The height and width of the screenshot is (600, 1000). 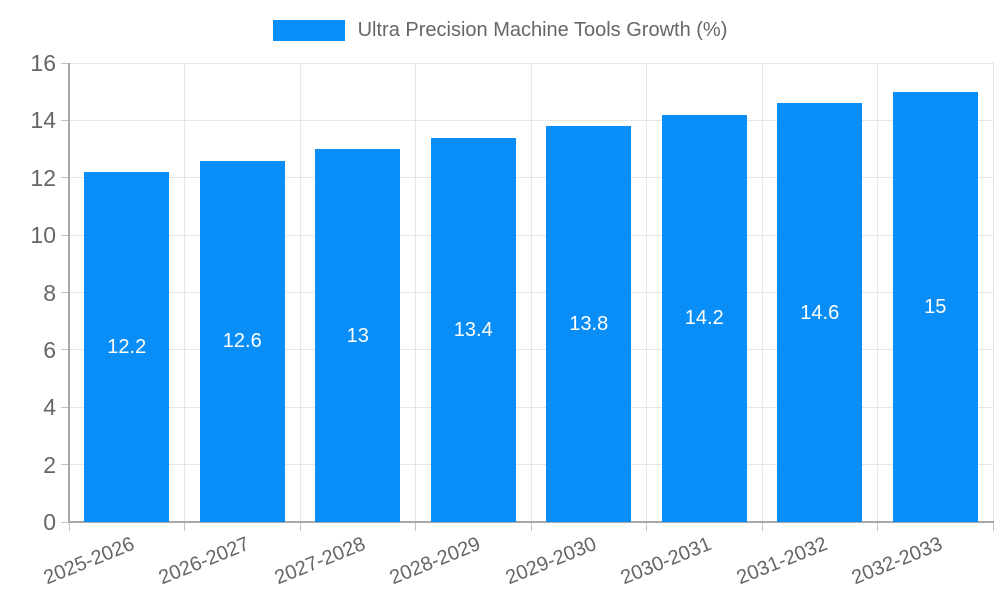 I want to click on x-axis-line, so click(x=531, y=522).